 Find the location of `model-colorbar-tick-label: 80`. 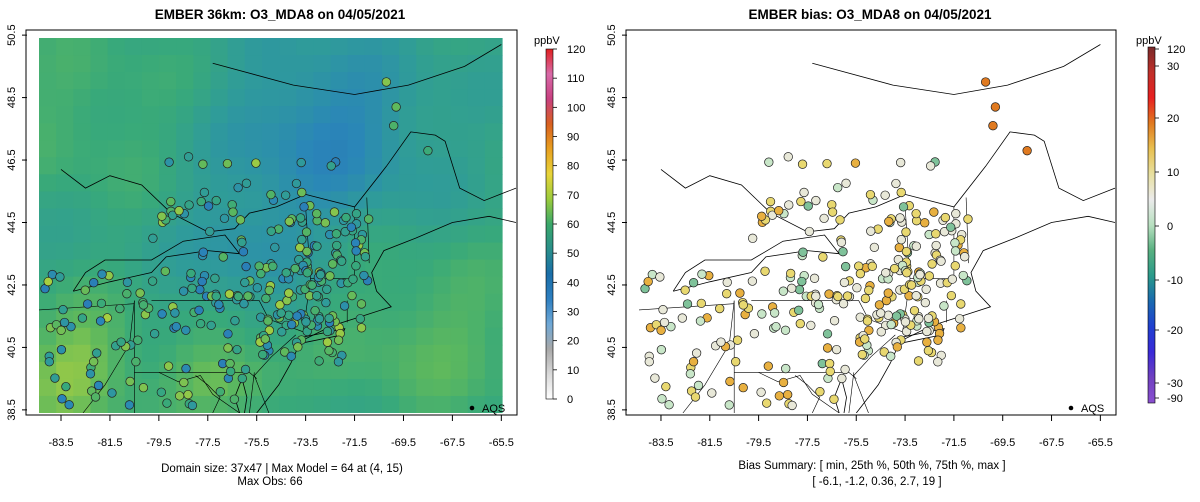

model-colorbar-tick-label: 80 is located at coordinates (573, 167).